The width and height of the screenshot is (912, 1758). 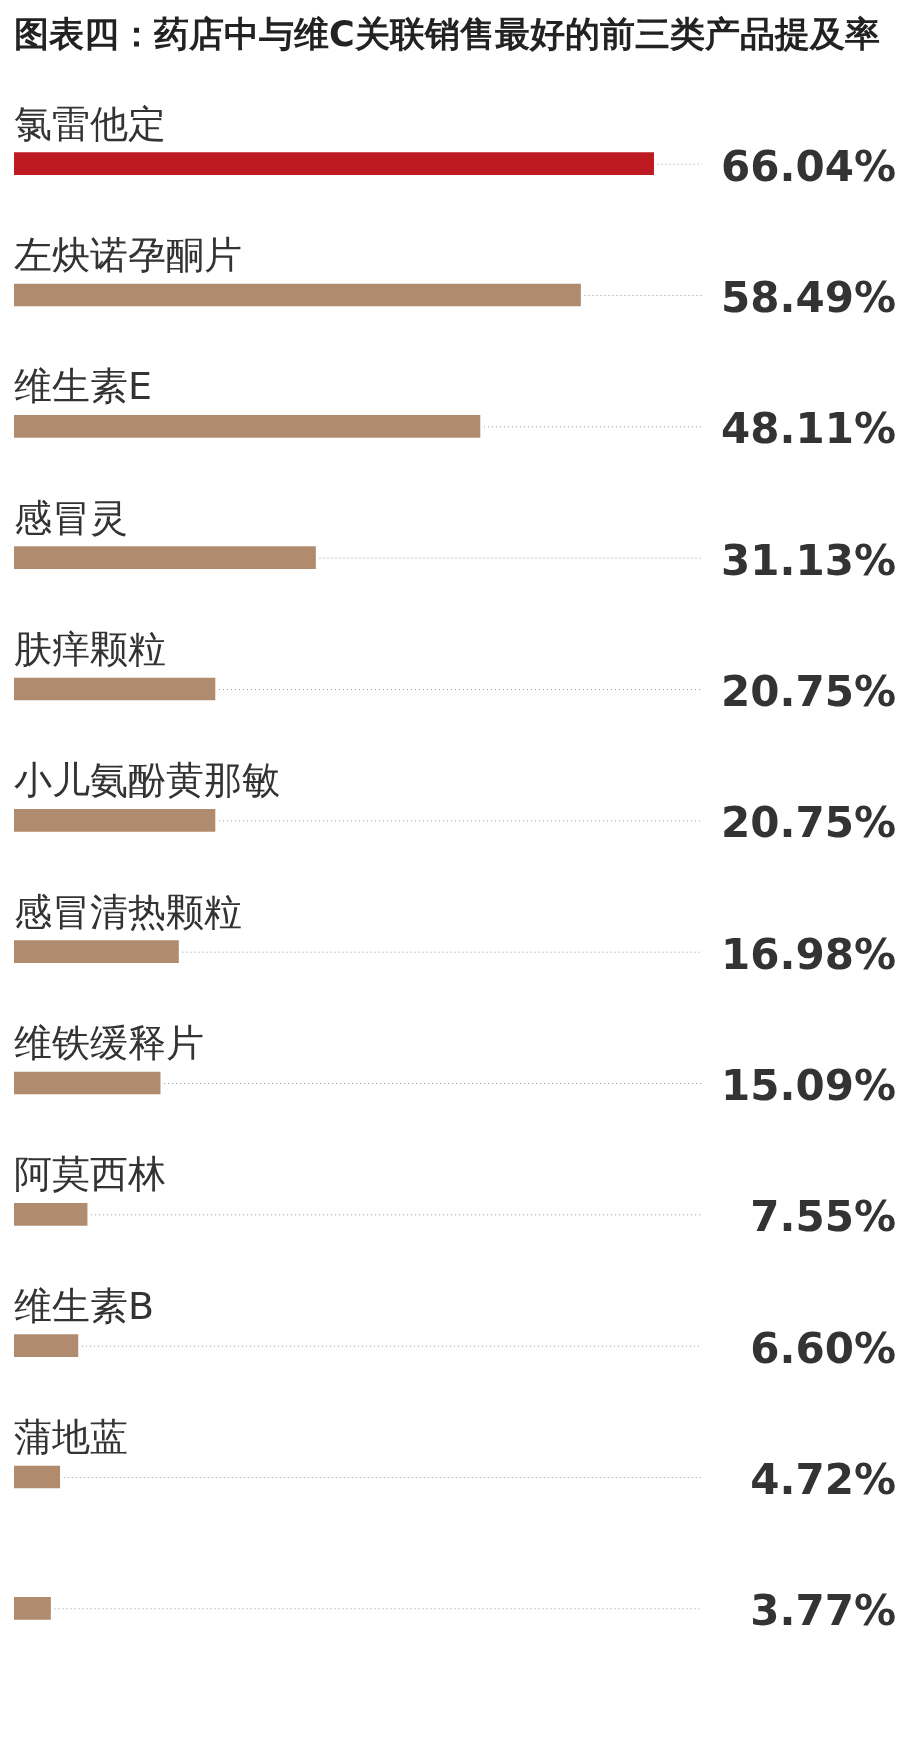 What do you see at coordinates (128, 911) in the screenshot?
I see `y-tick-label: 感冒清热颗粒` at bounding box center [128, 911].